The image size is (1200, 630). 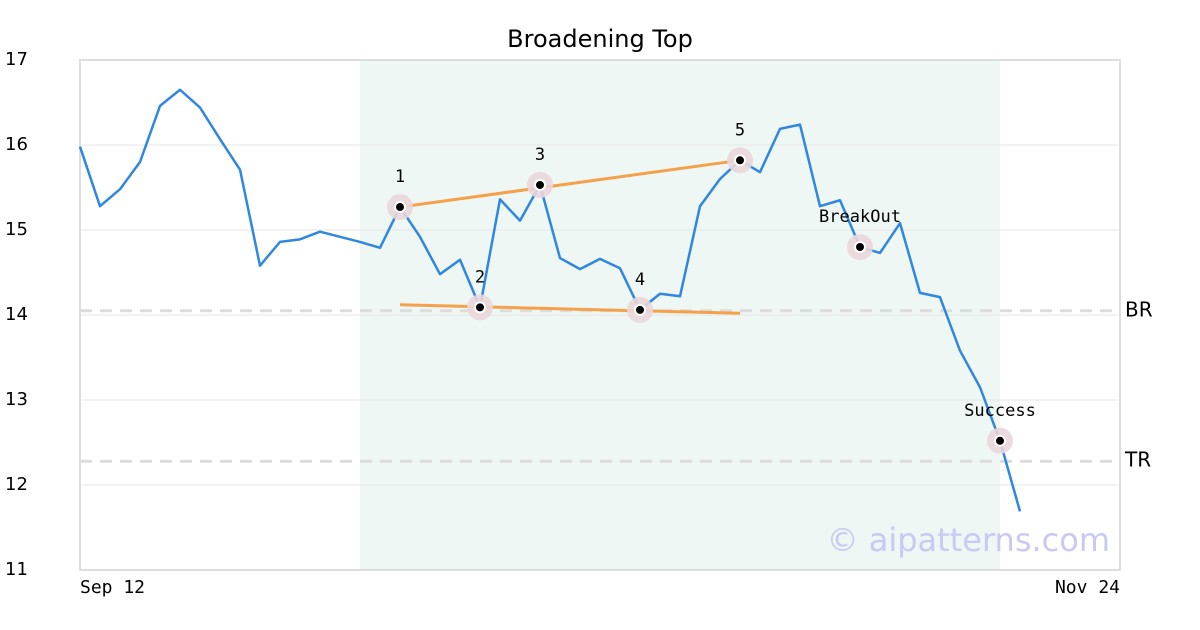 What do you see at coordinates (480, 277) in the screenshot?
I see `point-label: 2` at bounding box center [480, 277].